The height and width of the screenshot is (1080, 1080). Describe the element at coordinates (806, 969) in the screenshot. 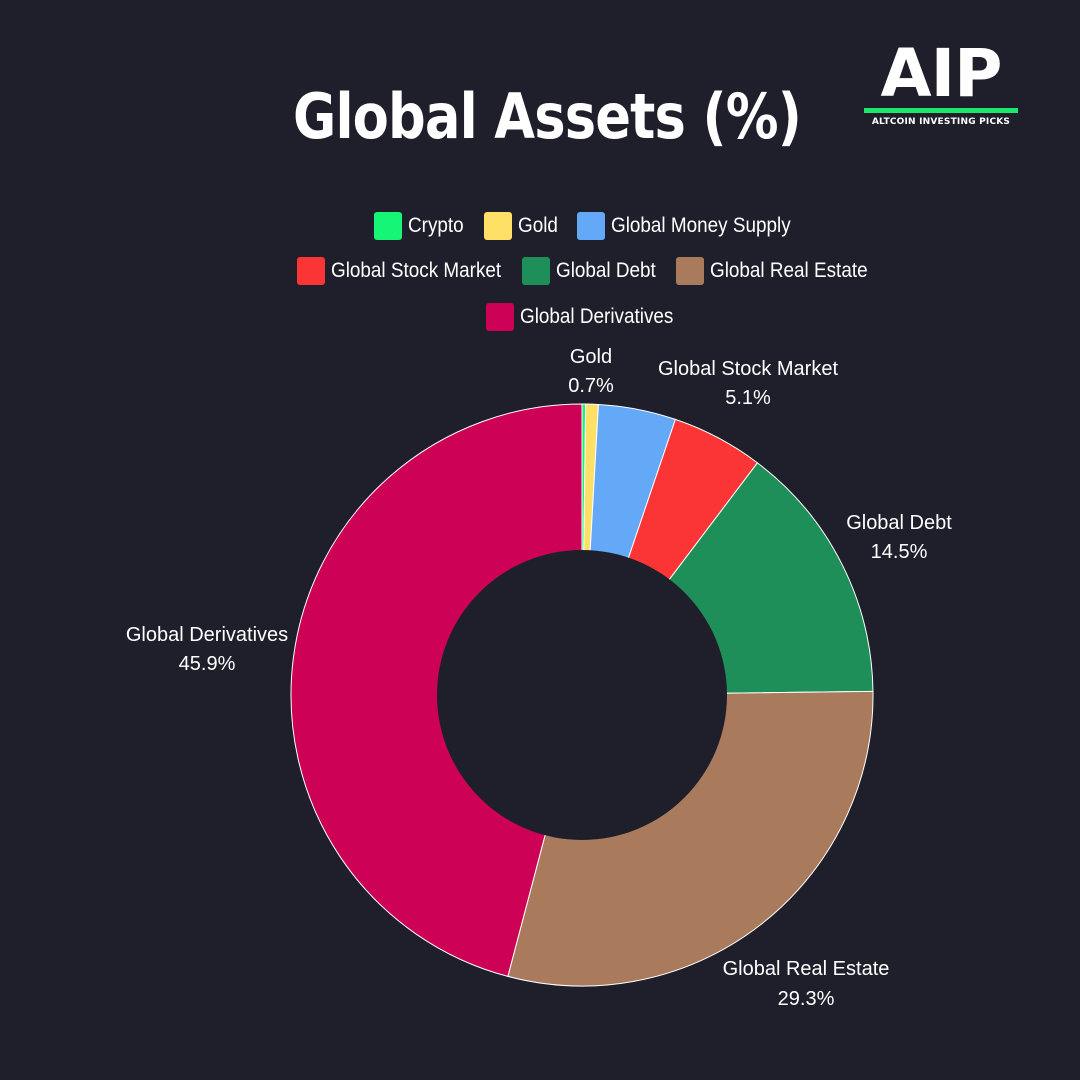

I see `slice-label-name: Global Real Estate` at that location.